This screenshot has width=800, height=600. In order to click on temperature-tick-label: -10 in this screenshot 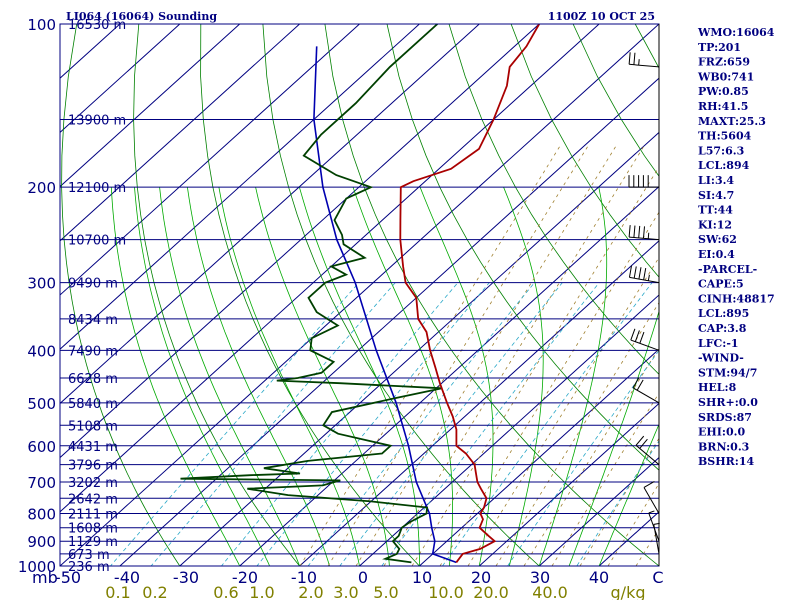, I will do `click(304, 577)`.